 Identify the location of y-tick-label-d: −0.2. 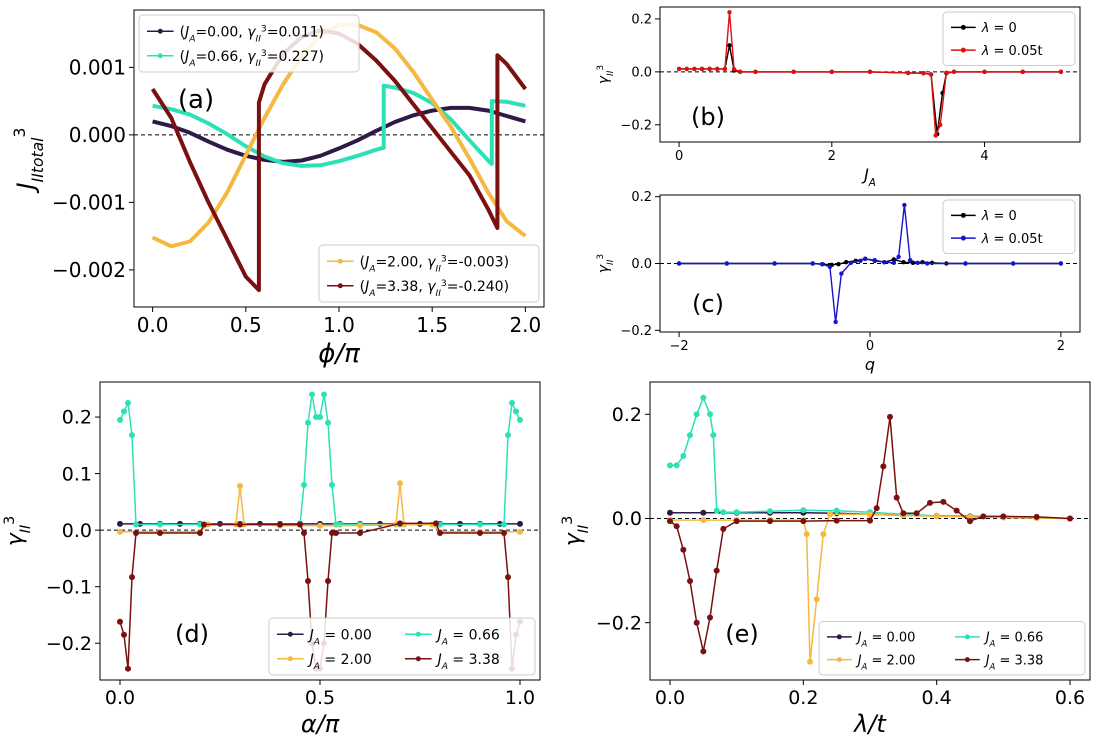
(69, 644).